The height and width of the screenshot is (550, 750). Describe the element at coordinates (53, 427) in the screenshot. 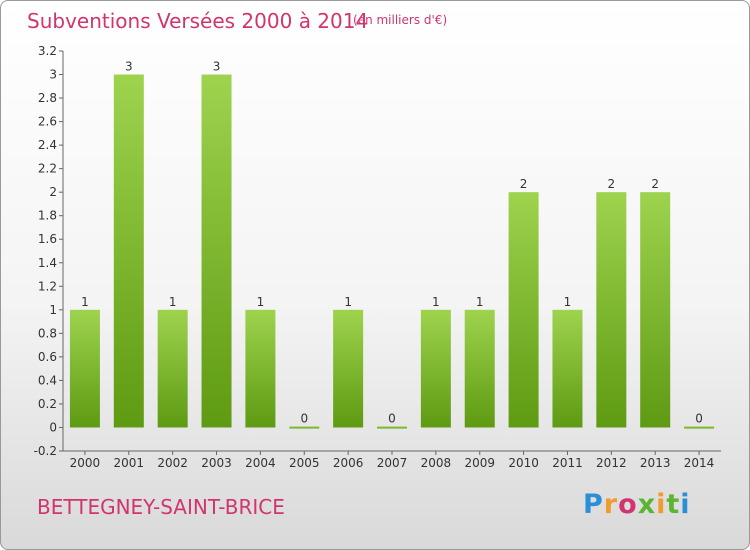

I see `y-tick-label: 0` at that location.